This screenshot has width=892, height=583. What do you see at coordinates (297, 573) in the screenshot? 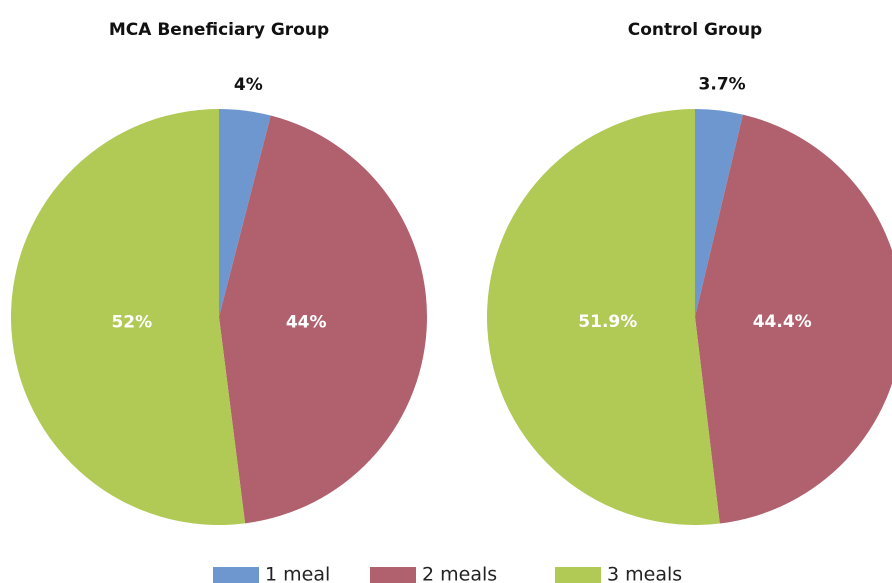
I see `legend-label: 1 meal` at bounding box center [297, 573].